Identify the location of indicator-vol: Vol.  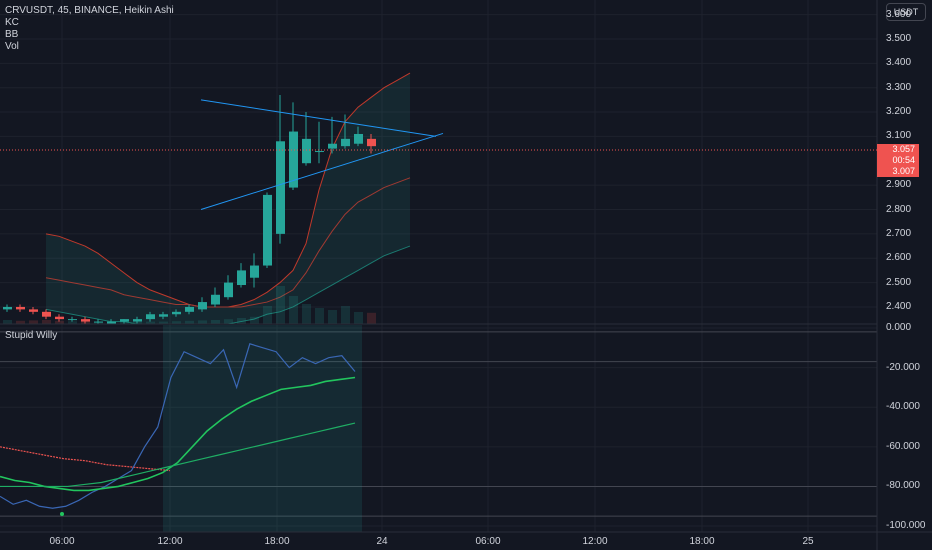
(12, 46).